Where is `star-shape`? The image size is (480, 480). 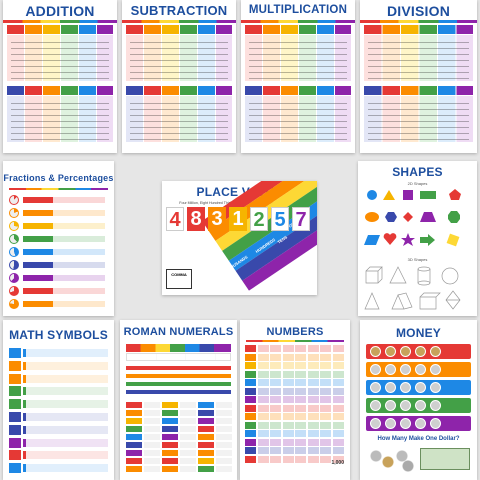 star-shape is located at coordinates (408, 239).